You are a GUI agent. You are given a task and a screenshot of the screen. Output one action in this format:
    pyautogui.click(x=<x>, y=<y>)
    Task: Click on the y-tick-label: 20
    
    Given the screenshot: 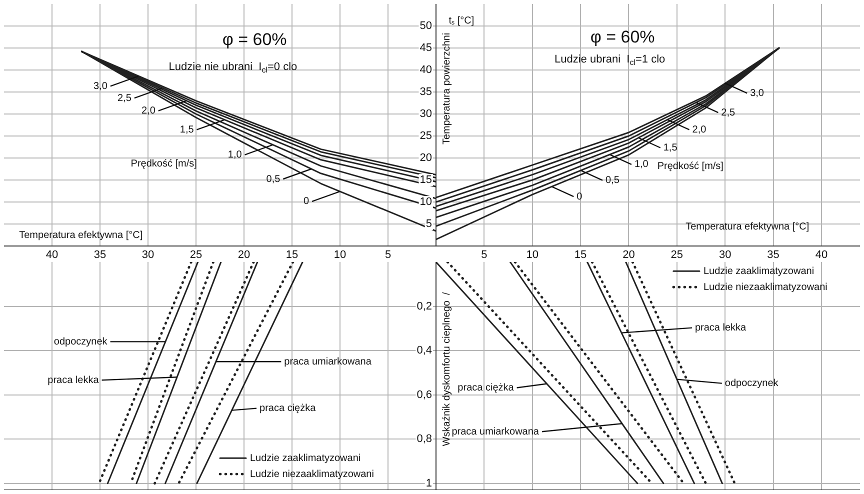 What is the action you would take?
    pyautogui.click(x=426, y=158)
    